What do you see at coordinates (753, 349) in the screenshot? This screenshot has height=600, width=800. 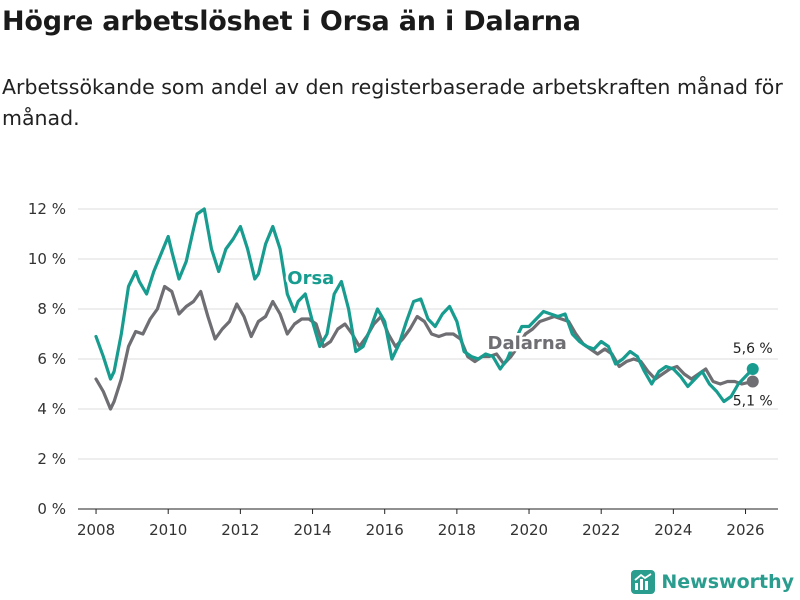 I see `end-label-orsa: 5,6 %` at bounding box center [753, 349].